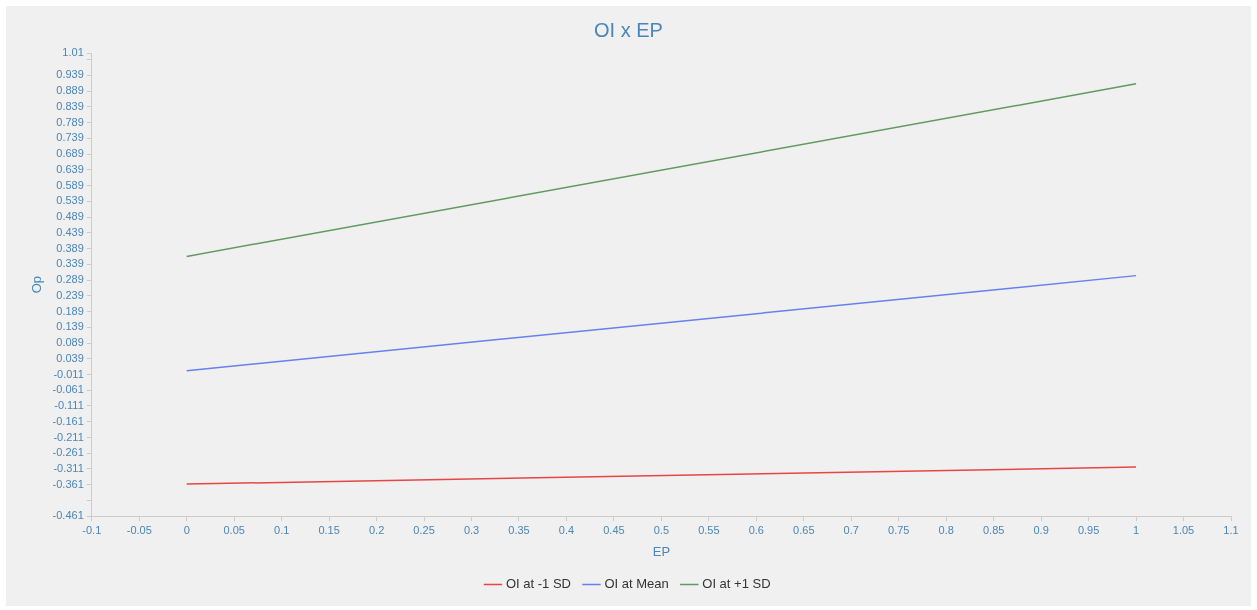 The image size is (1257, 610). I want to click on x-tick-label: 0.45, so click(614, 529).